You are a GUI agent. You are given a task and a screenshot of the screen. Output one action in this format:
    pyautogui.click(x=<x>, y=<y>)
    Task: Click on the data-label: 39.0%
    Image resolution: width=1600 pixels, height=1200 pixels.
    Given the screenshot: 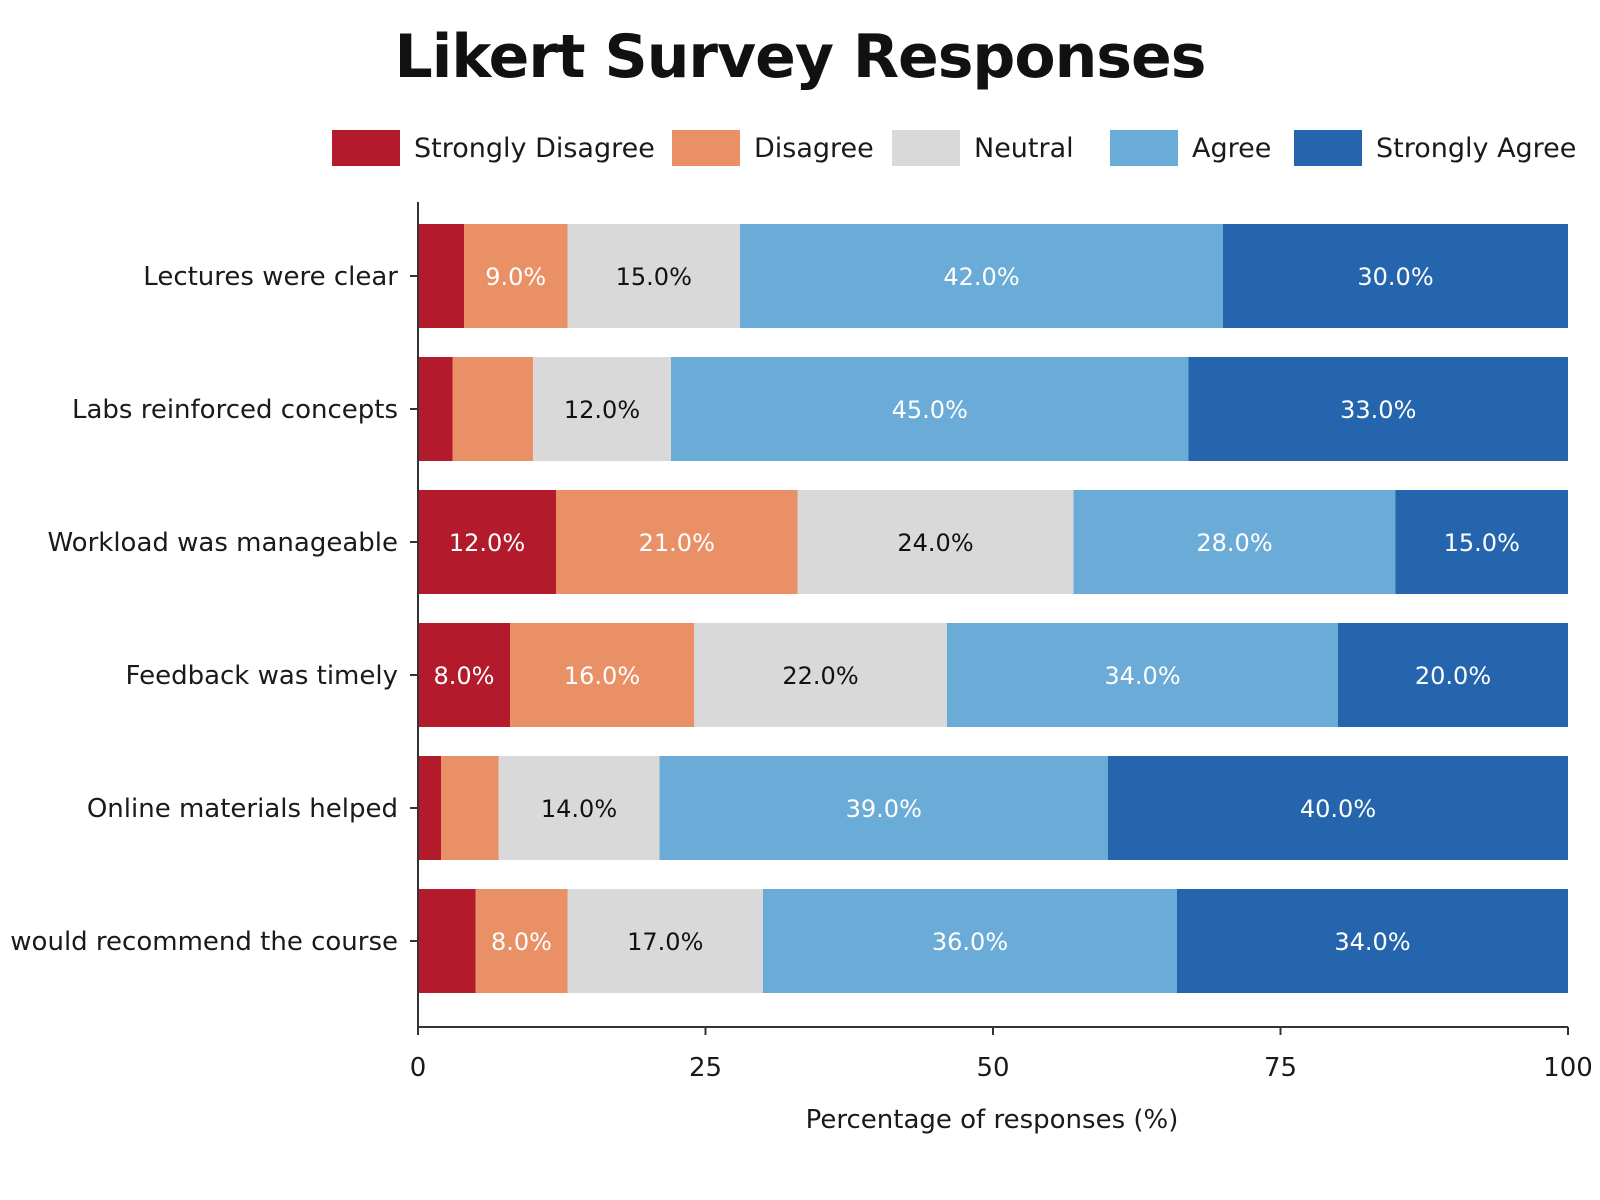 What is the action you would take?
    pyautogui.click(x=884, y=809)
    